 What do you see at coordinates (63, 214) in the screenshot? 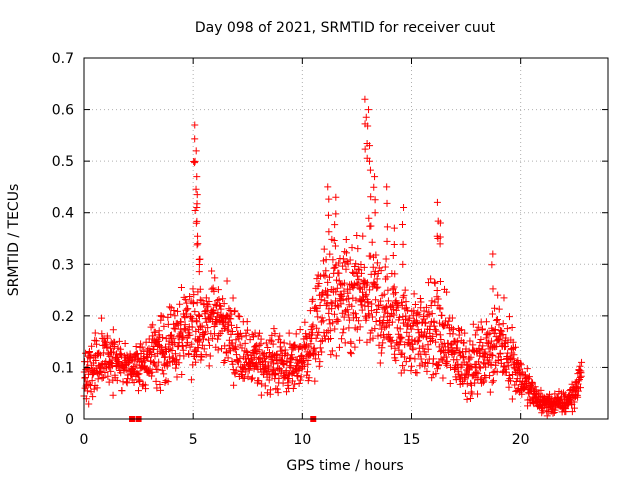
I see `y-tick-label: 0.4` at bounding box center [63, 214].